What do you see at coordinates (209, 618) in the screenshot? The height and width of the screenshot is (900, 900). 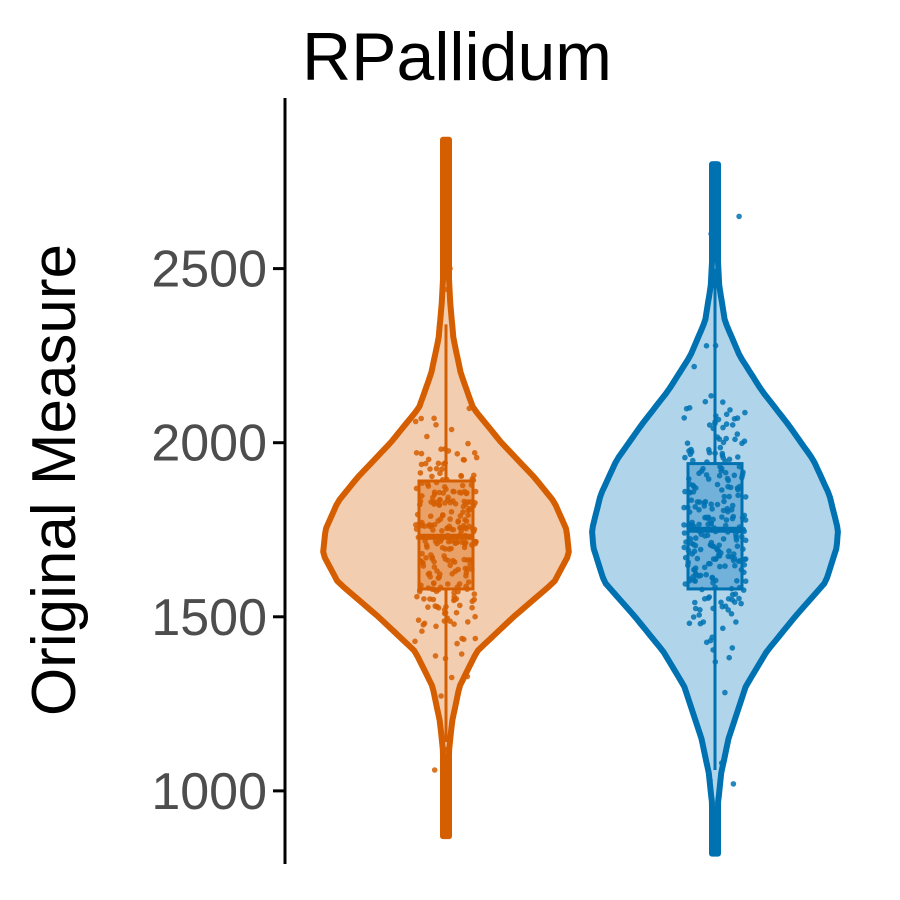 I see `y-tick-label: 1500` at bounding box center [209, 618].